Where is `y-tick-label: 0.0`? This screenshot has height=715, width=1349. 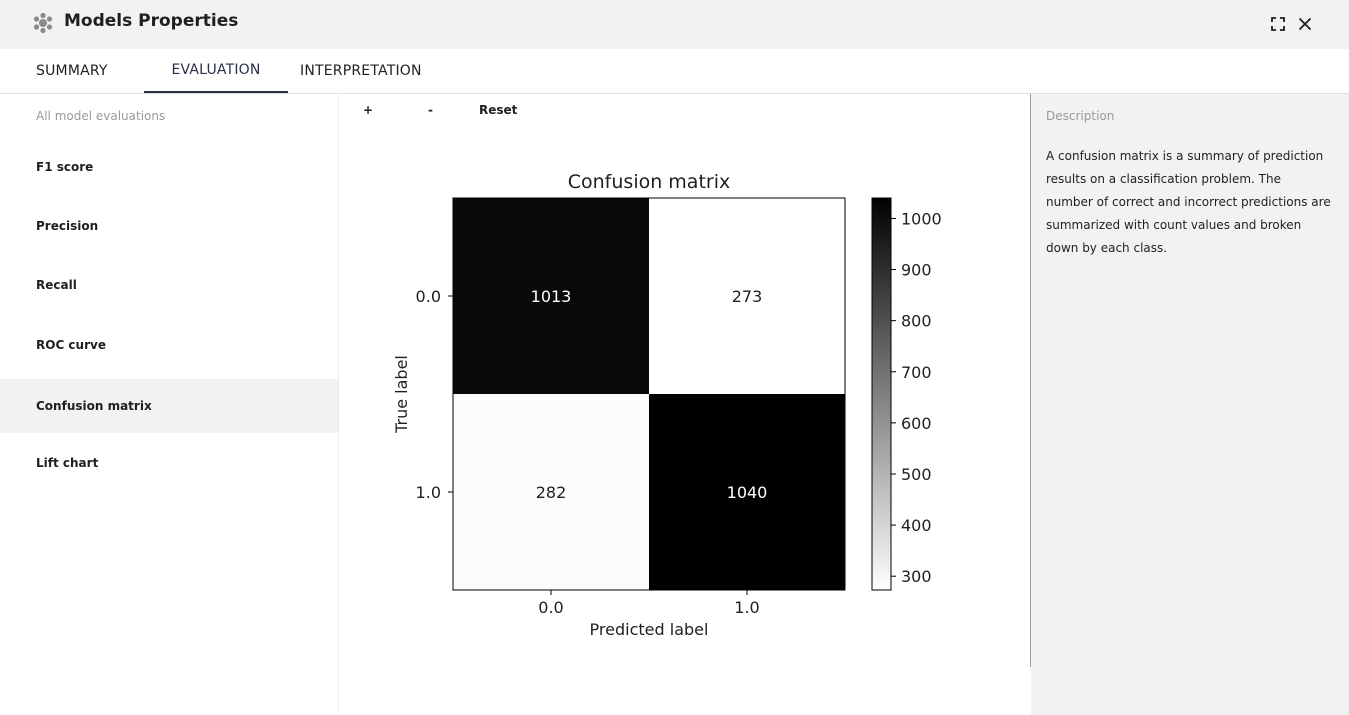 y-tick-label: 0.0 is located at coordinates (428, 296).